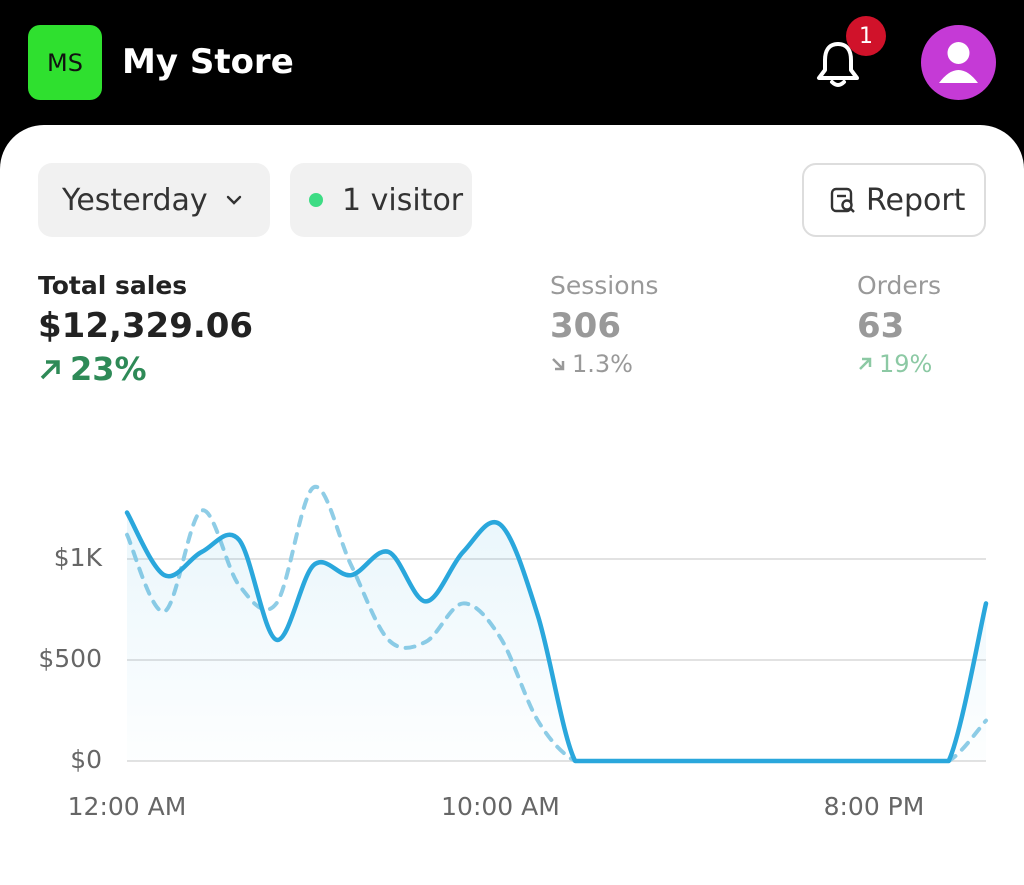 The width and height of the screenshot is (1024, 885). What do you see at coordinates (65, 62) in the screenshot?
I see `store-logo: MS` at bounding box center [65, 62].